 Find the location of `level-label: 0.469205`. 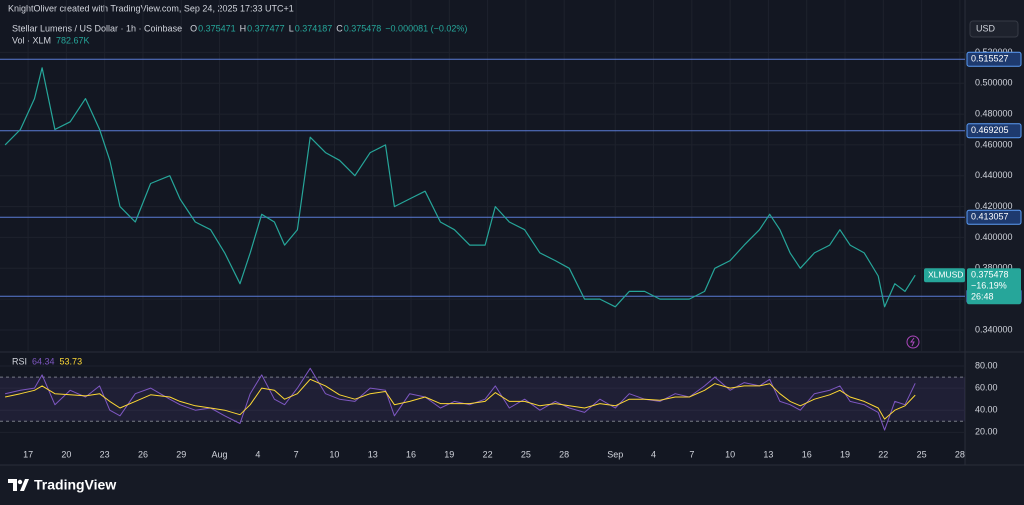

level-label: 0.469205 is located at coordinates (990, 130).